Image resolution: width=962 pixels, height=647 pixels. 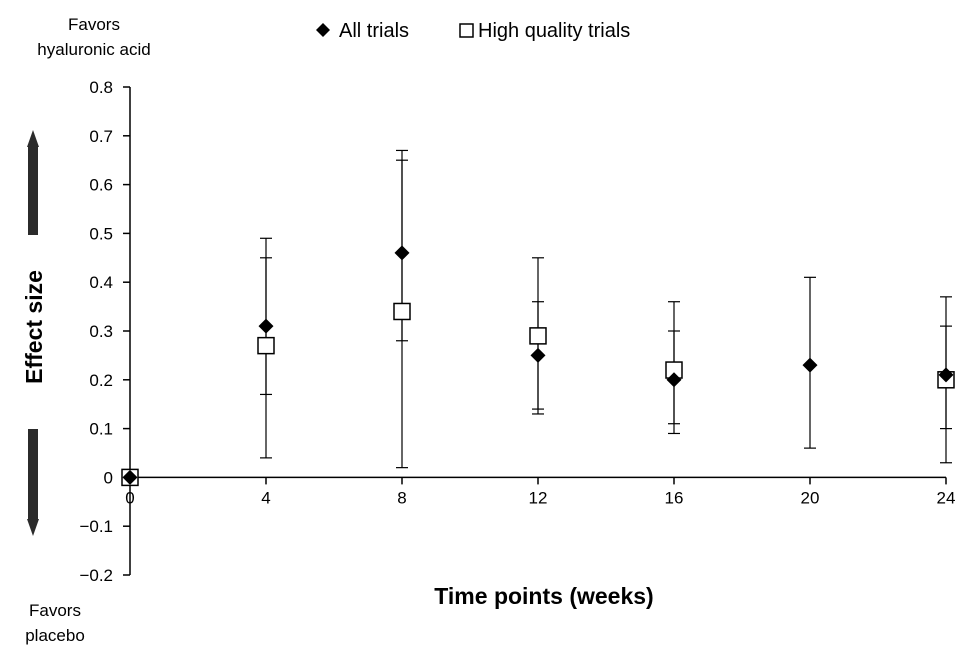 I want to click on y-tick-label: 0.5, so click(x=101, y=233).